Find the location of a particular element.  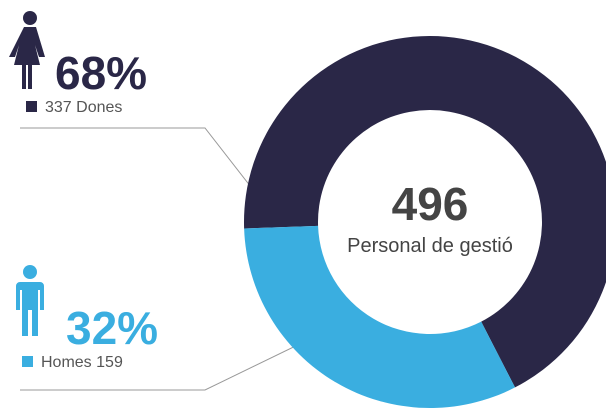

legend-label: Homes 159 is located at coordinates (82, 362).